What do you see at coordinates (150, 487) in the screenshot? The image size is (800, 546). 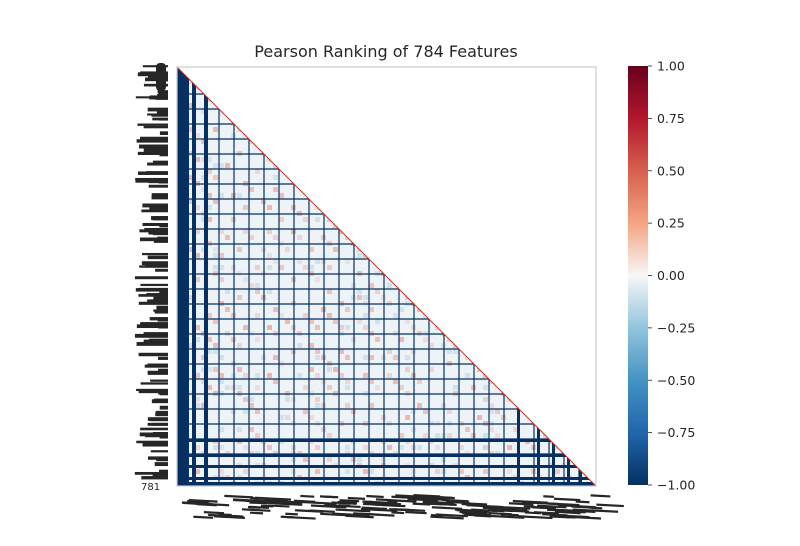 I see `y-tick-label-last: 781` at bounding box center [150, 487].